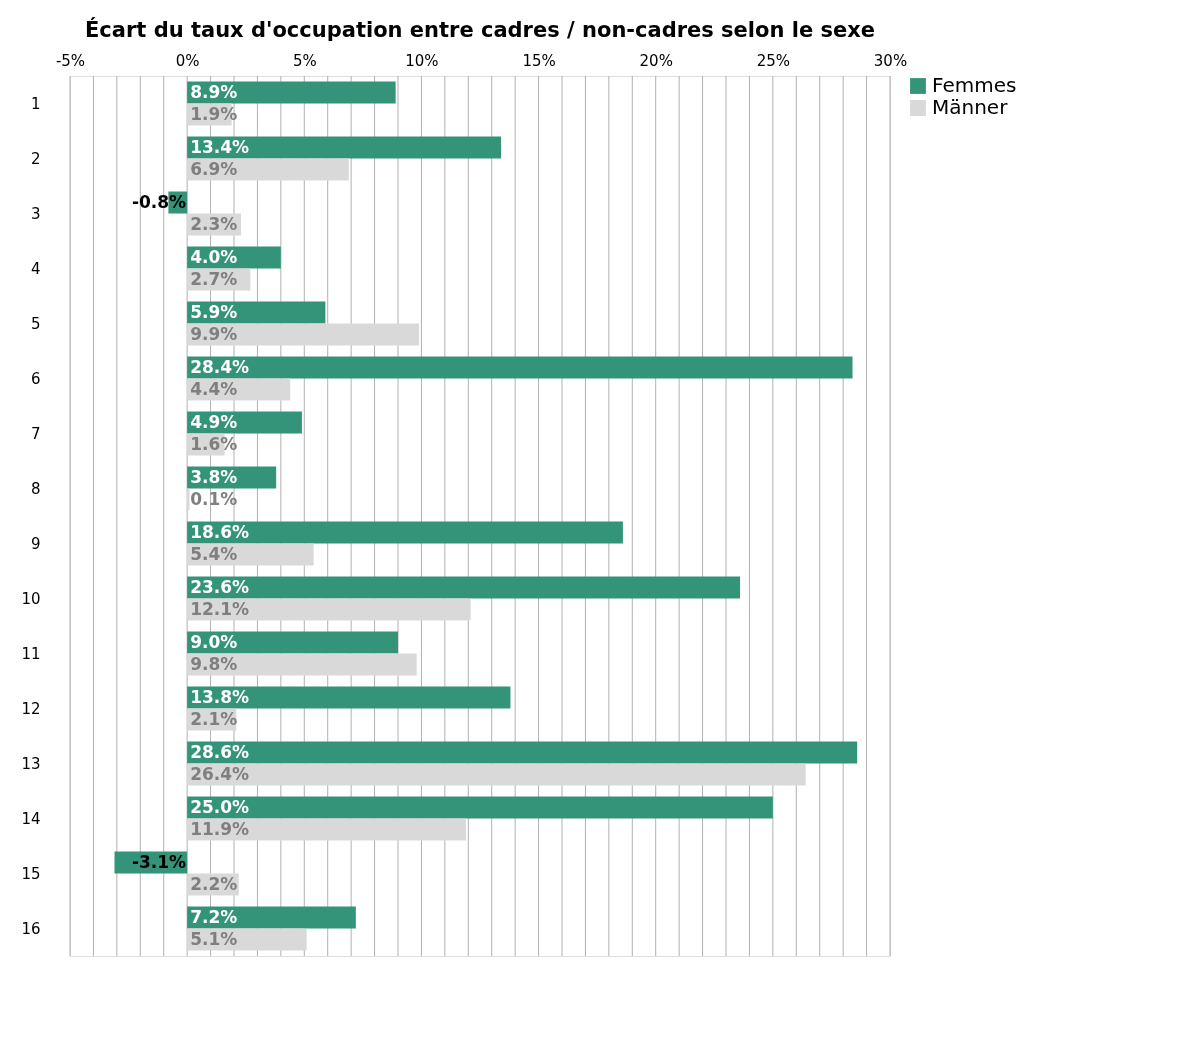 The image size is (1198, 1059). Describe the element at coordinates (214, 718) in the screenshot. I see `data-label: 2.1%` at that location.